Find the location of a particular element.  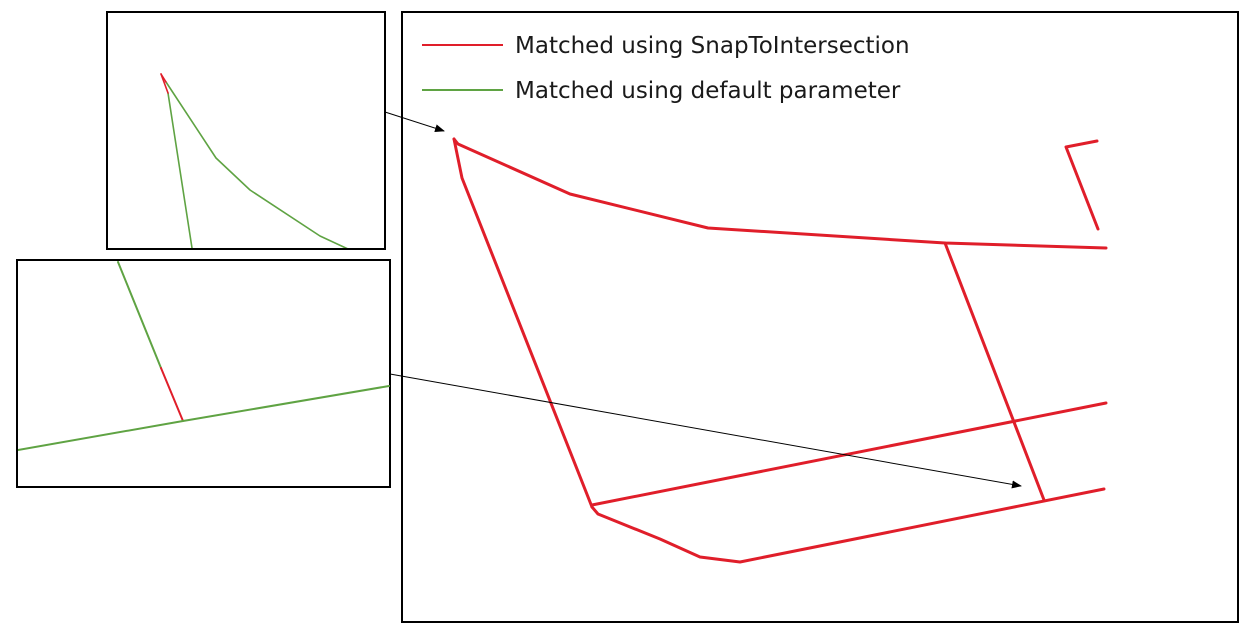

inset-bottom-snap-route-vertical is located at coordinates (172, 394).